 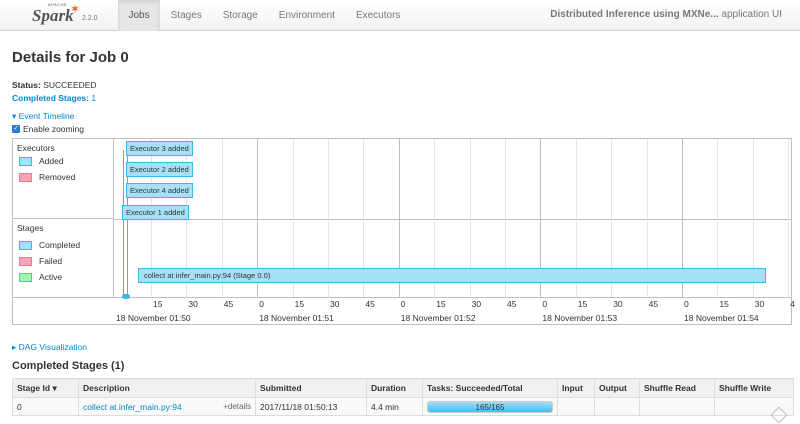 What do you see at coordinates (240, 15) in the screenshot?
I see `tab-storage: Storage` at bounding box center [240, 15].